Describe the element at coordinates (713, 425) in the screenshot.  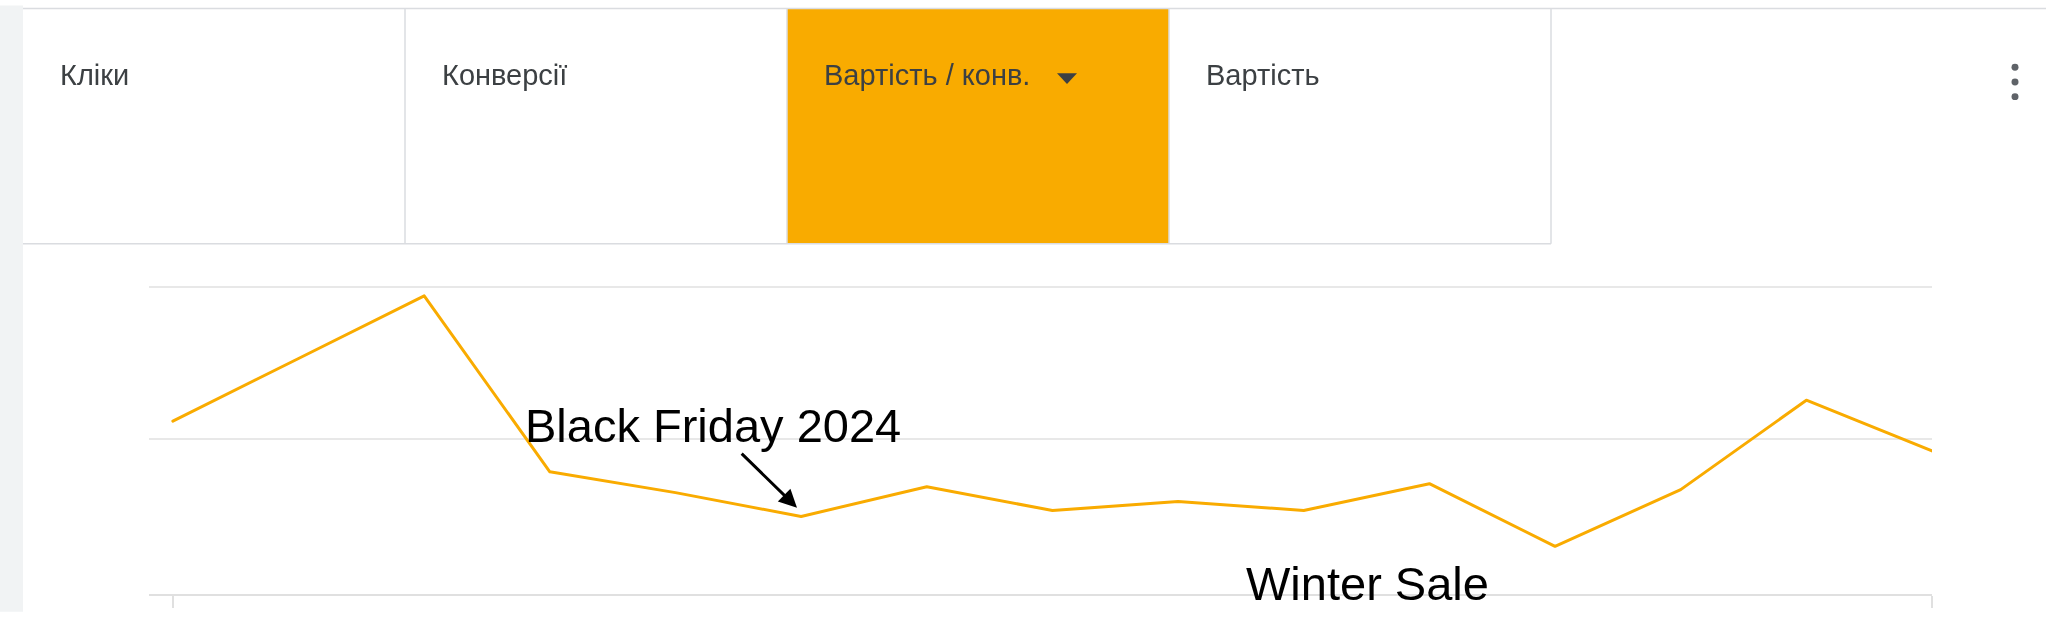
I see `annotation: Black Friday 2024` at that location.